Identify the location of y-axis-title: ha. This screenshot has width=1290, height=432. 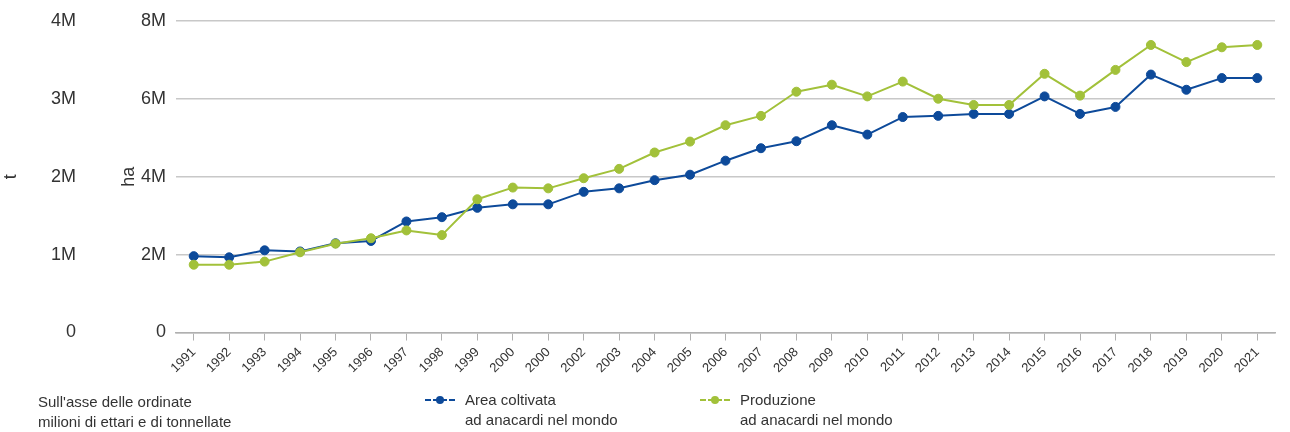
(127, 176).